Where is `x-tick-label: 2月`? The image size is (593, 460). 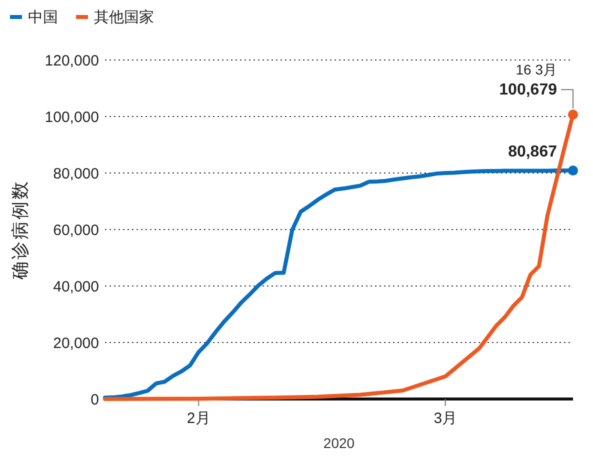 x-tick-label: 2月 is located at coordinates (198, 418).